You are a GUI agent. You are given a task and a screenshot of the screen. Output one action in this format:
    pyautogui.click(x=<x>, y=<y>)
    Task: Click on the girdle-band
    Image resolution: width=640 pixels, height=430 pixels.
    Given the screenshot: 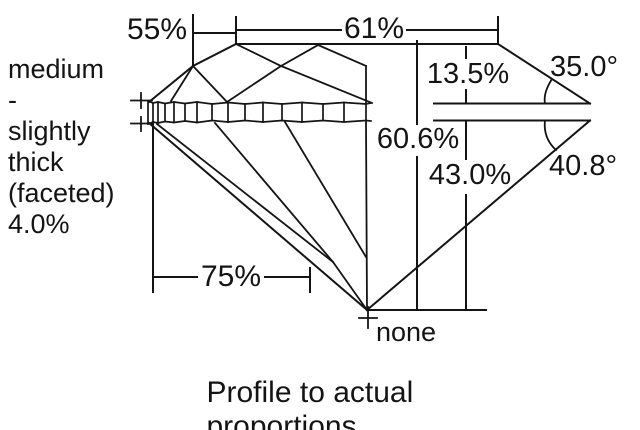 What is the action you would take?
    pyautogui.click(x=259, y=112)
    